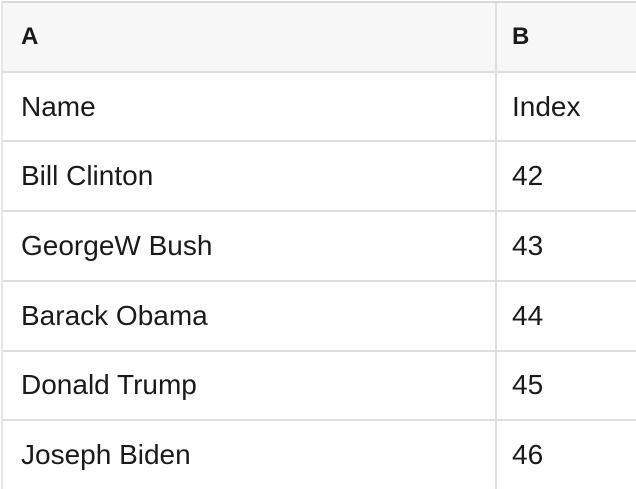 This screenshot has width=636, height=489. I want to click on table-row: Donald Trump 45, so click(319, 386).